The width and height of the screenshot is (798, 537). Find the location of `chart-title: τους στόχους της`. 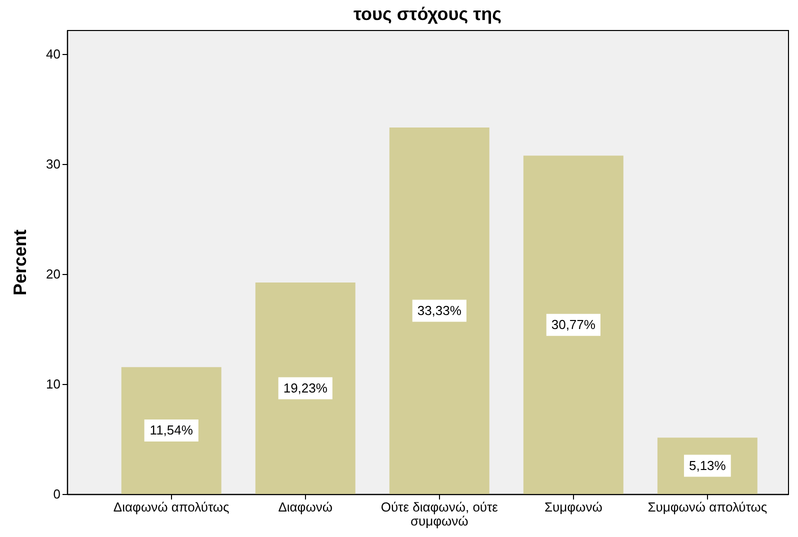

chart-title: τους στόχους της is located at coordinates (428, 14).